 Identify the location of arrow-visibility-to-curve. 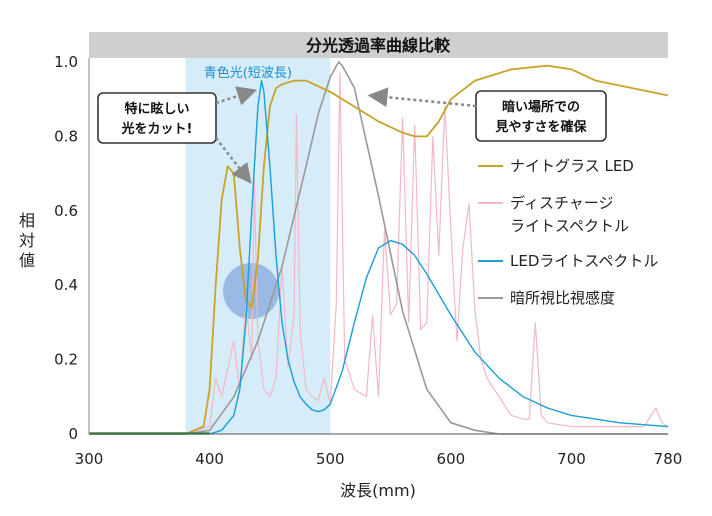
(422, 97).